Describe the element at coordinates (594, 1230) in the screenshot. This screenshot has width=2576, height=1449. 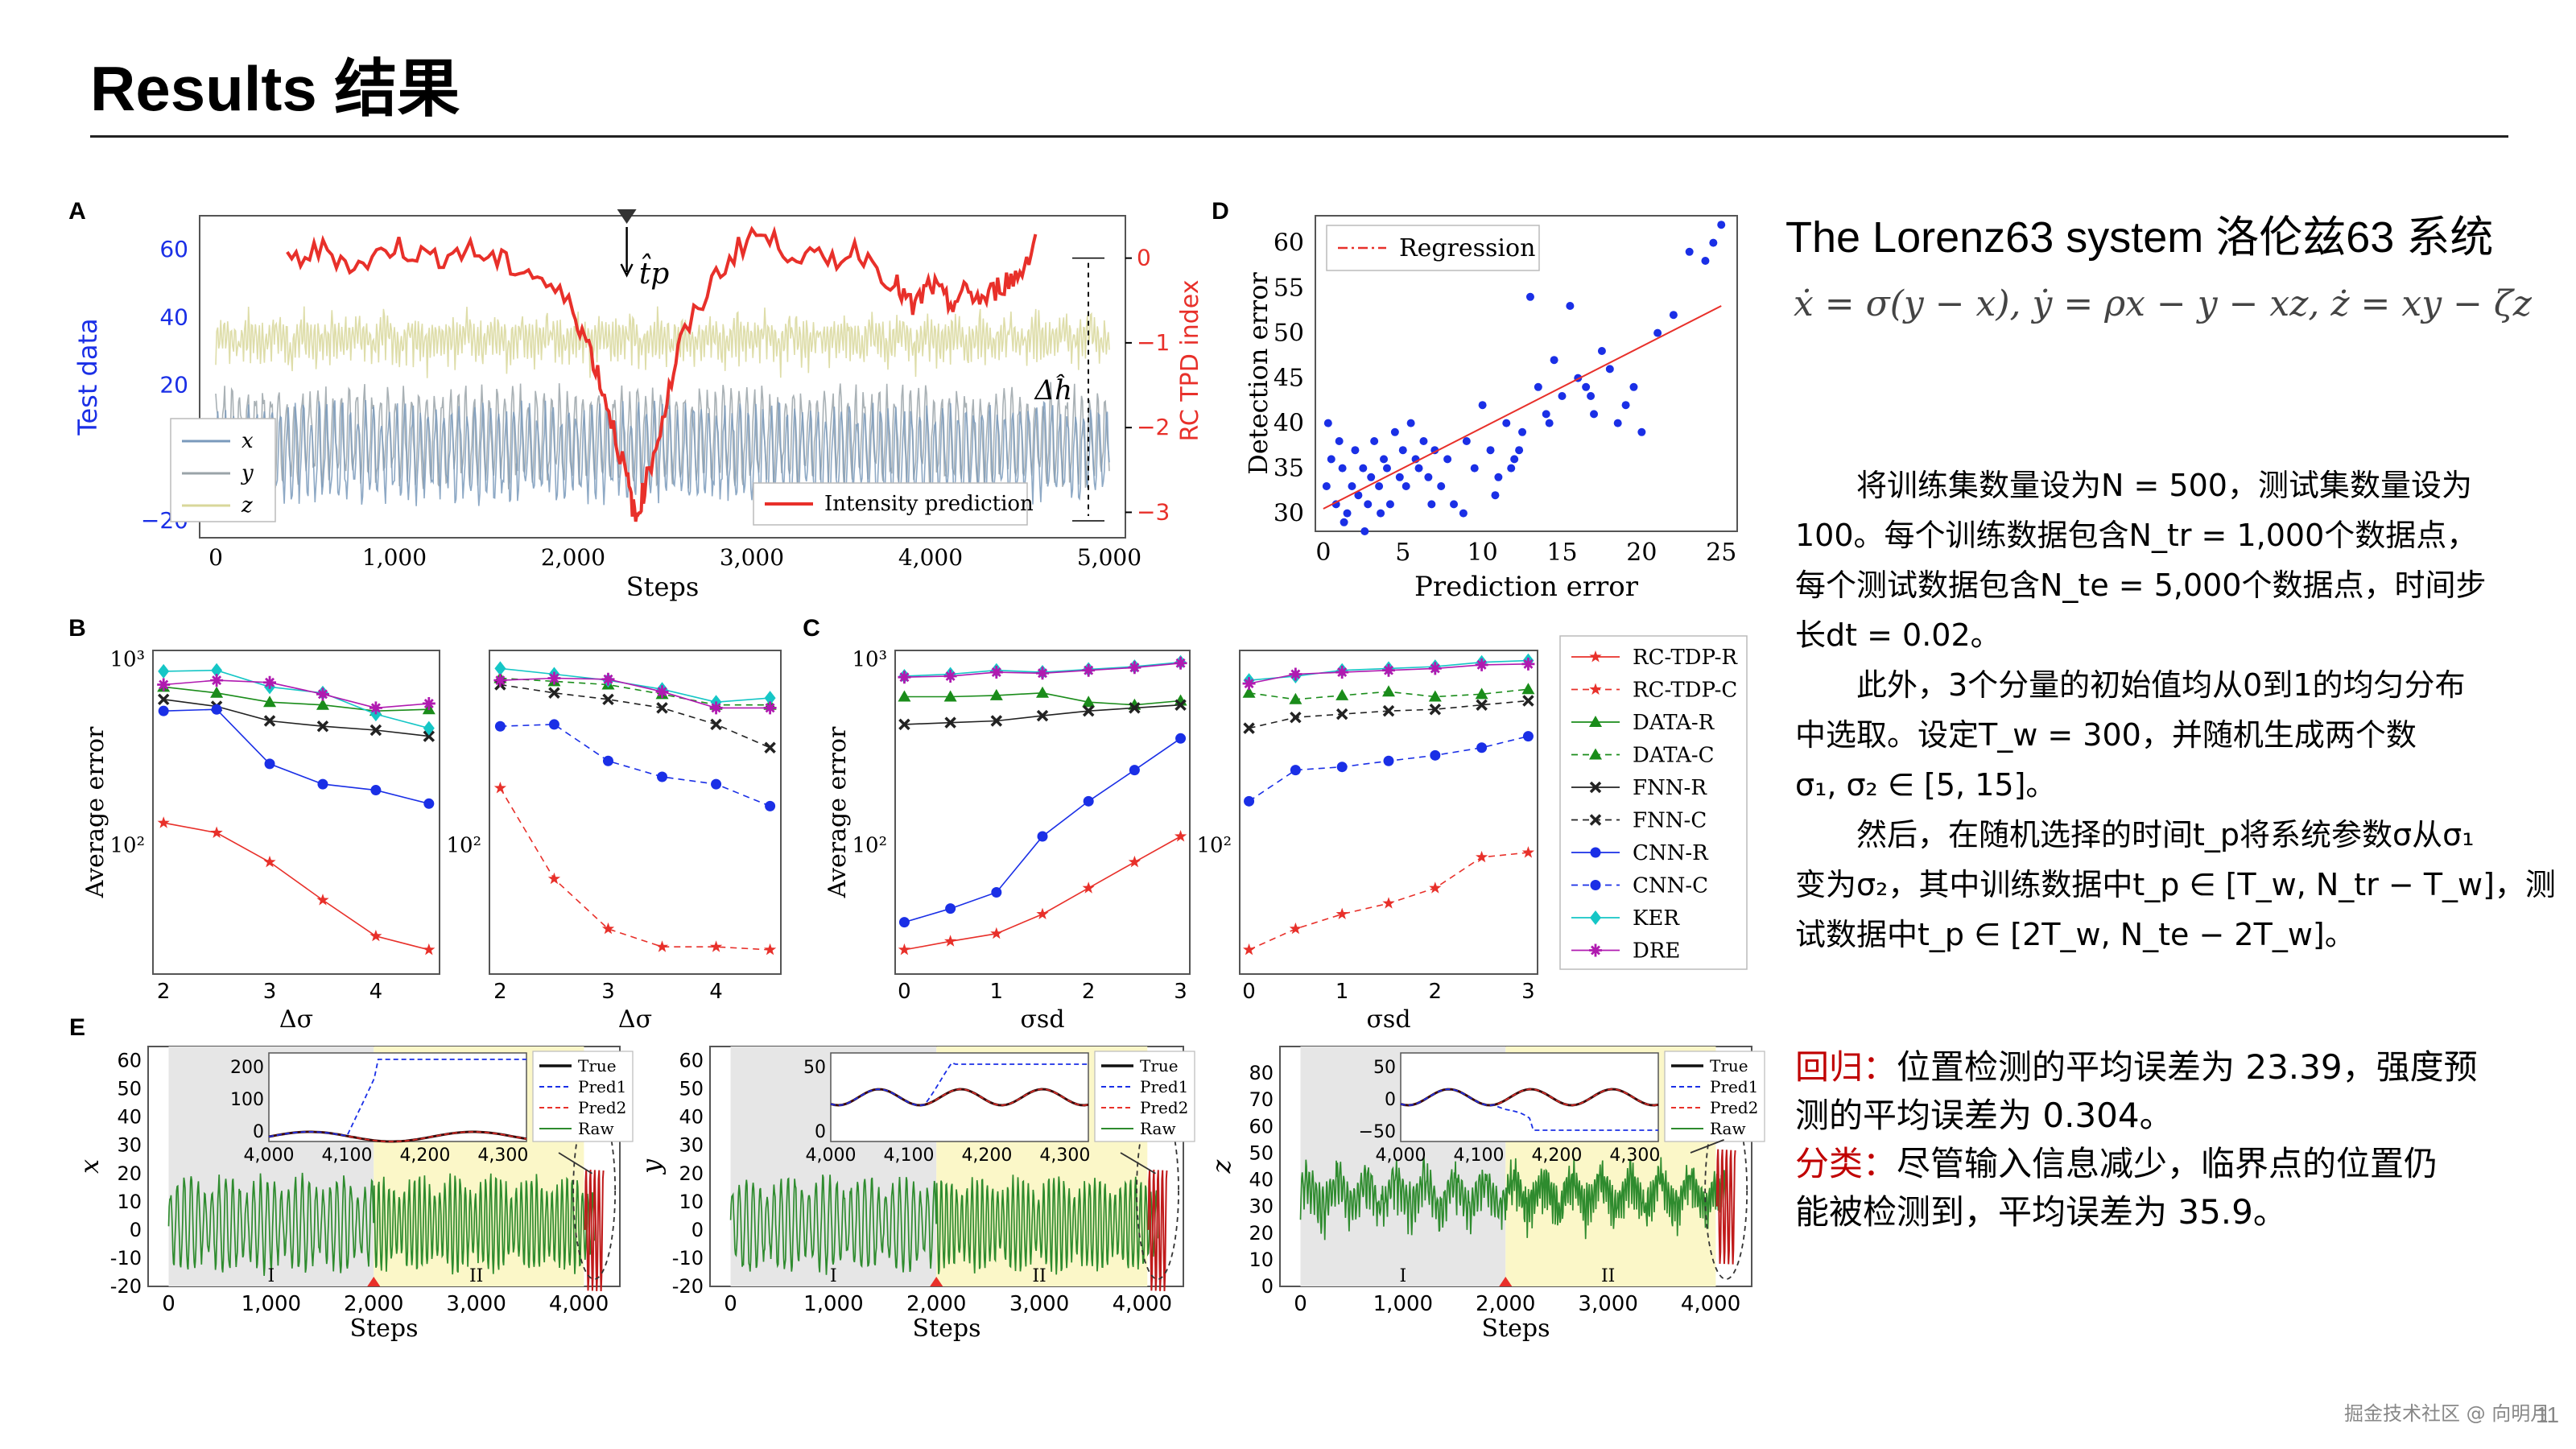
I see `panel-e1-pred-tail` at that location.